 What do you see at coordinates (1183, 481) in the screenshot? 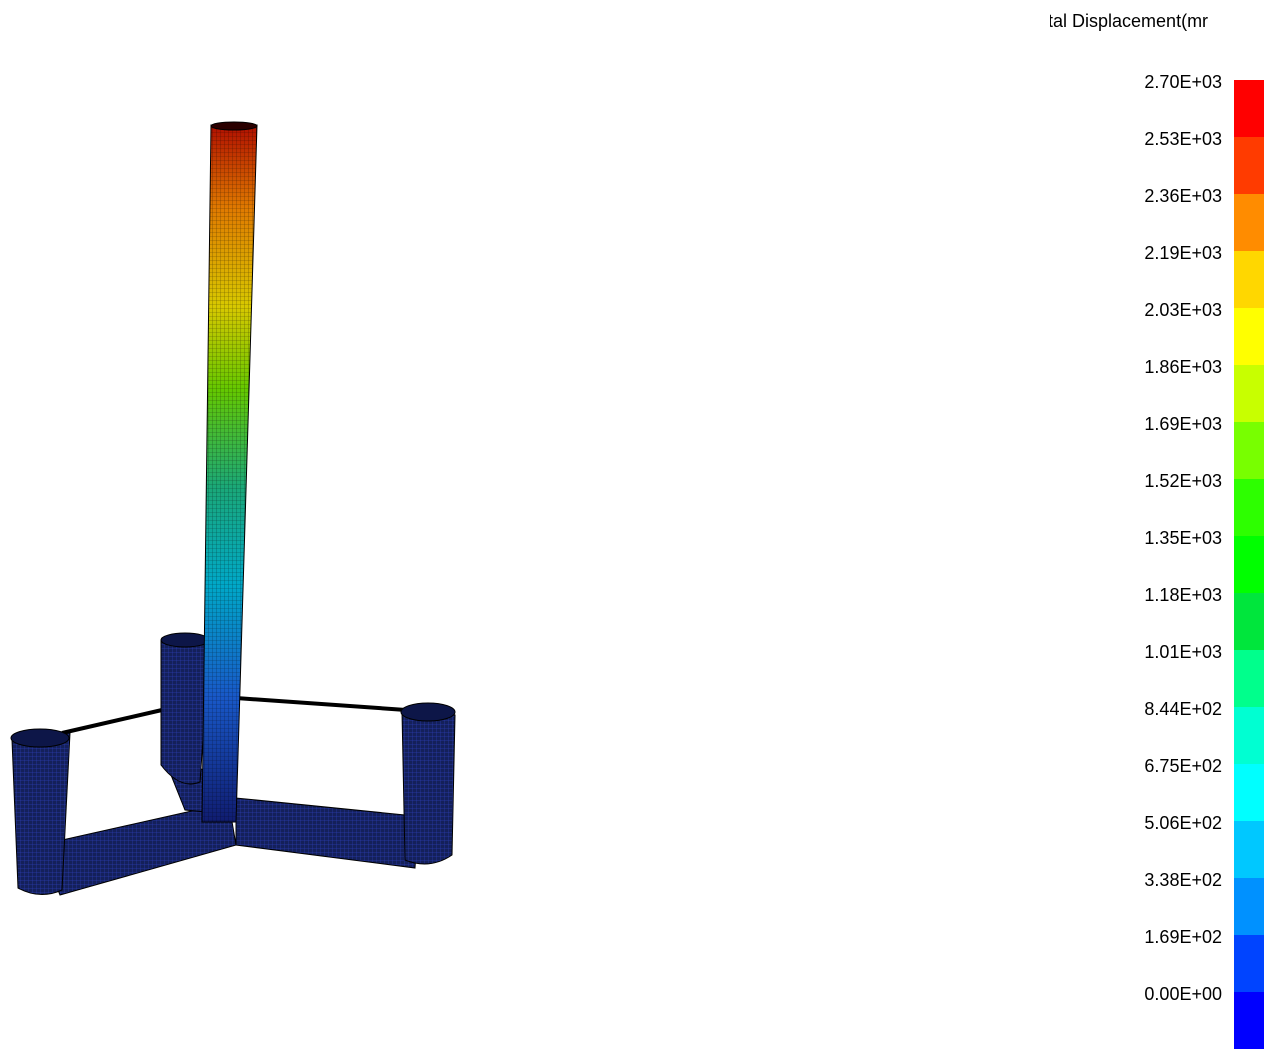
I see `legend-tick-label: 1.52E+03` at bounding box center [1183, 481].